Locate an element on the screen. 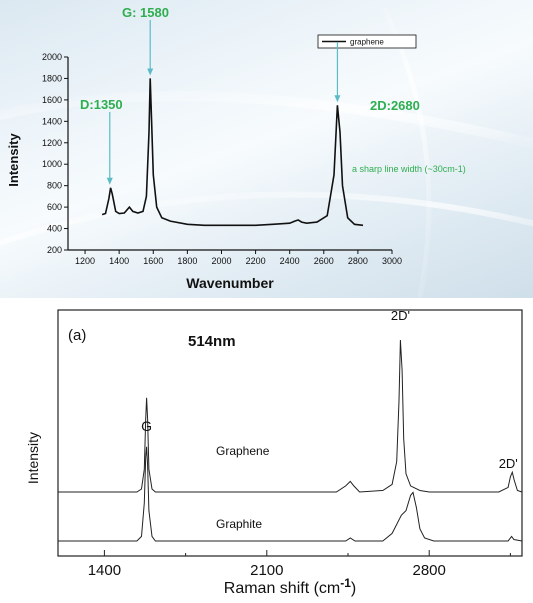 This screenshot has height=603, width=533. d-peak-arrowhead is located at coordinates (109, 181).